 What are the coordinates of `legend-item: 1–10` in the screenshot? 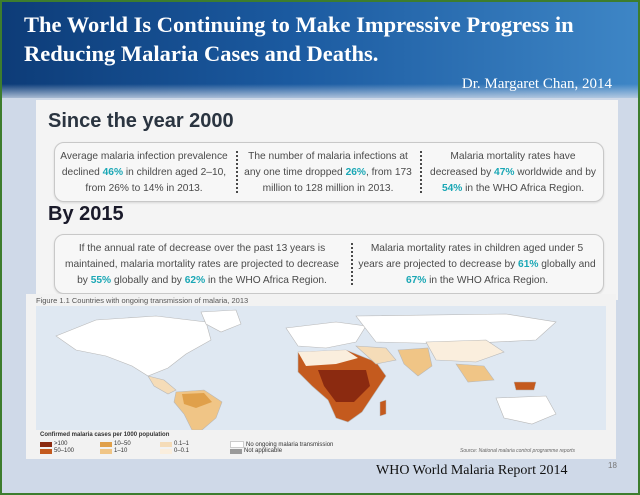 It's located at (113, 451).